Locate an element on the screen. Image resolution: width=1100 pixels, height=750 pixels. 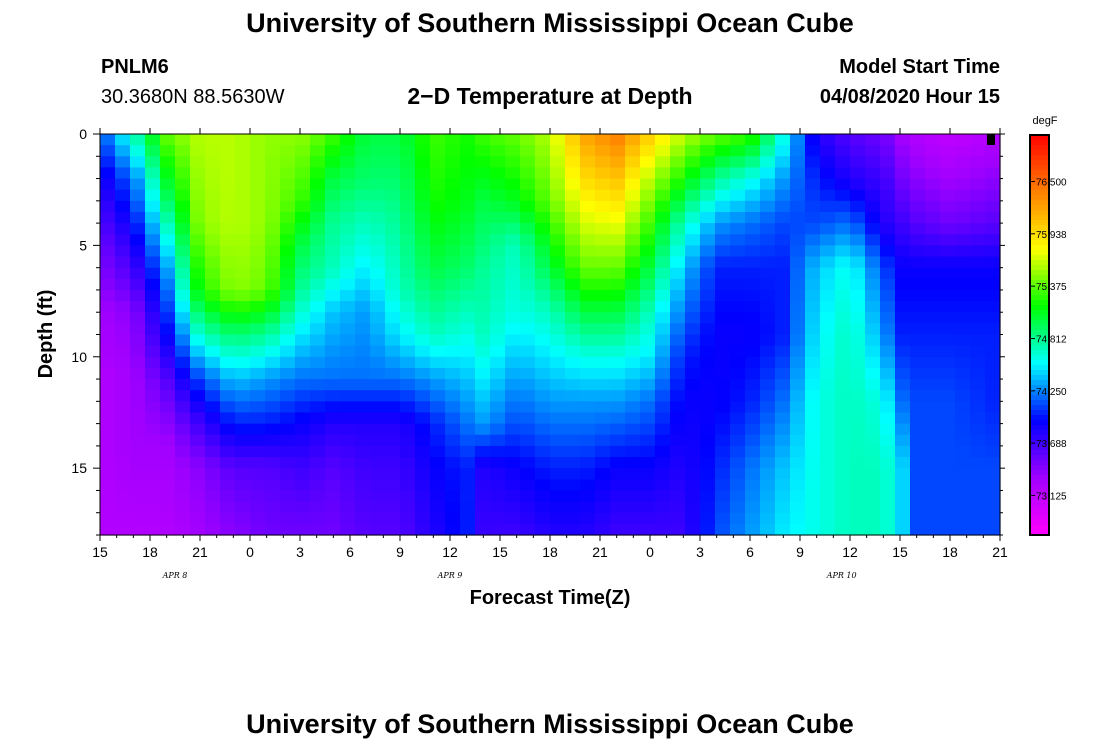
date-label: APR 8 is located at coordinates (175, 575).